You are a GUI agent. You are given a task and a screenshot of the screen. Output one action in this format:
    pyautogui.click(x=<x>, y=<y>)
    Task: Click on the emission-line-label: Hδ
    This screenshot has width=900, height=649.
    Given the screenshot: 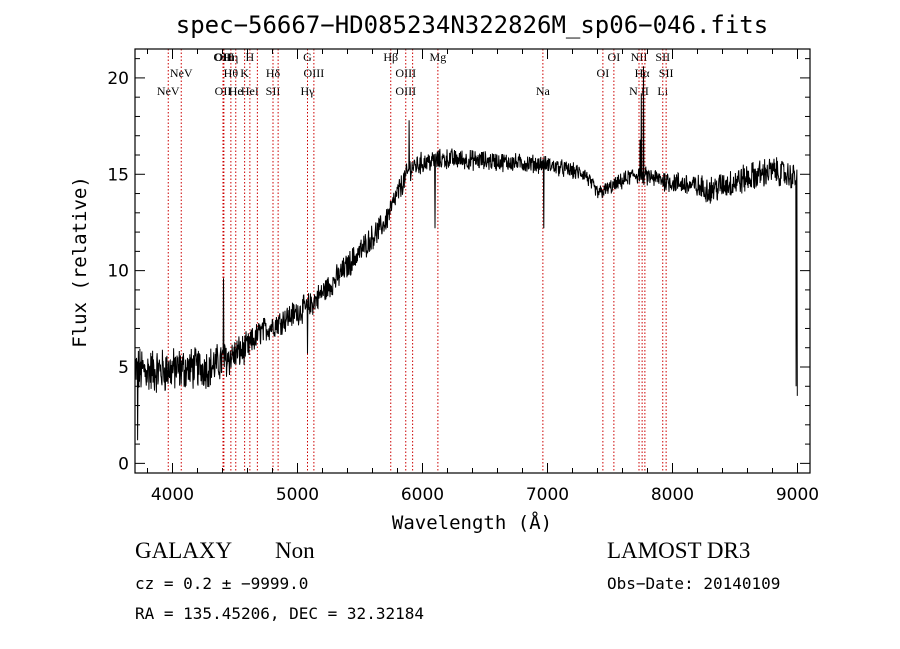 What is the action you would take?
    pyautogui.click(x=273, y=73)
    